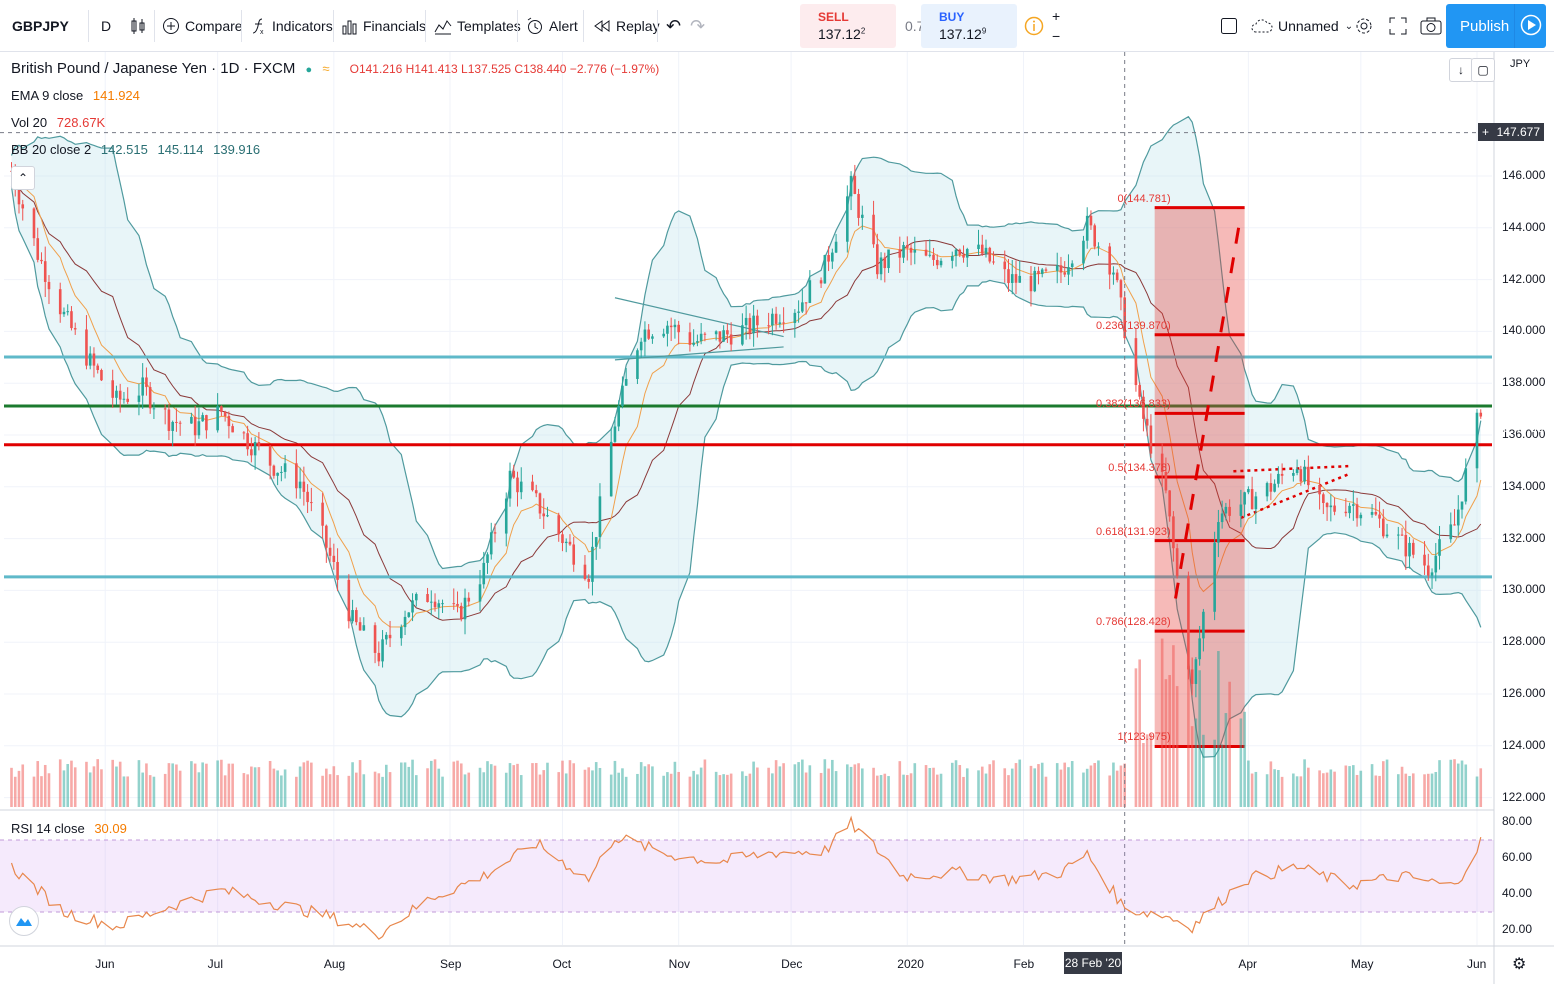 This screenshot has width=1554, height=984. Describe the element at coordinates (214, 26) in the screenshot. I see `compare-label: Compare` at that location.